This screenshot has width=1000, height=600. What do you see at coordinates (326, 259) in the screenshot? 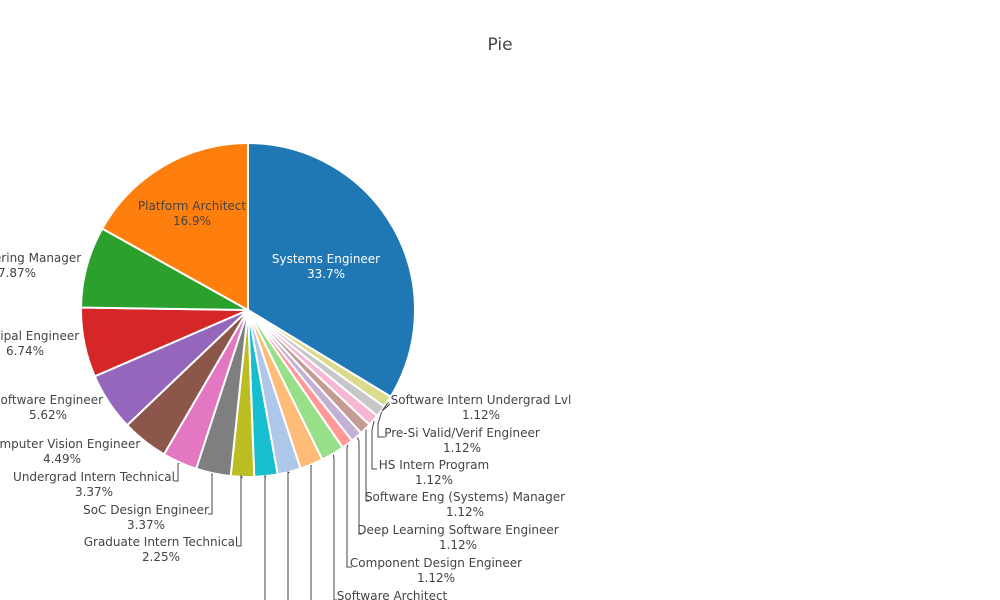
I see `slice-label-systems-engineer-0: Systems Engineer` at bounding box center [326, 259].